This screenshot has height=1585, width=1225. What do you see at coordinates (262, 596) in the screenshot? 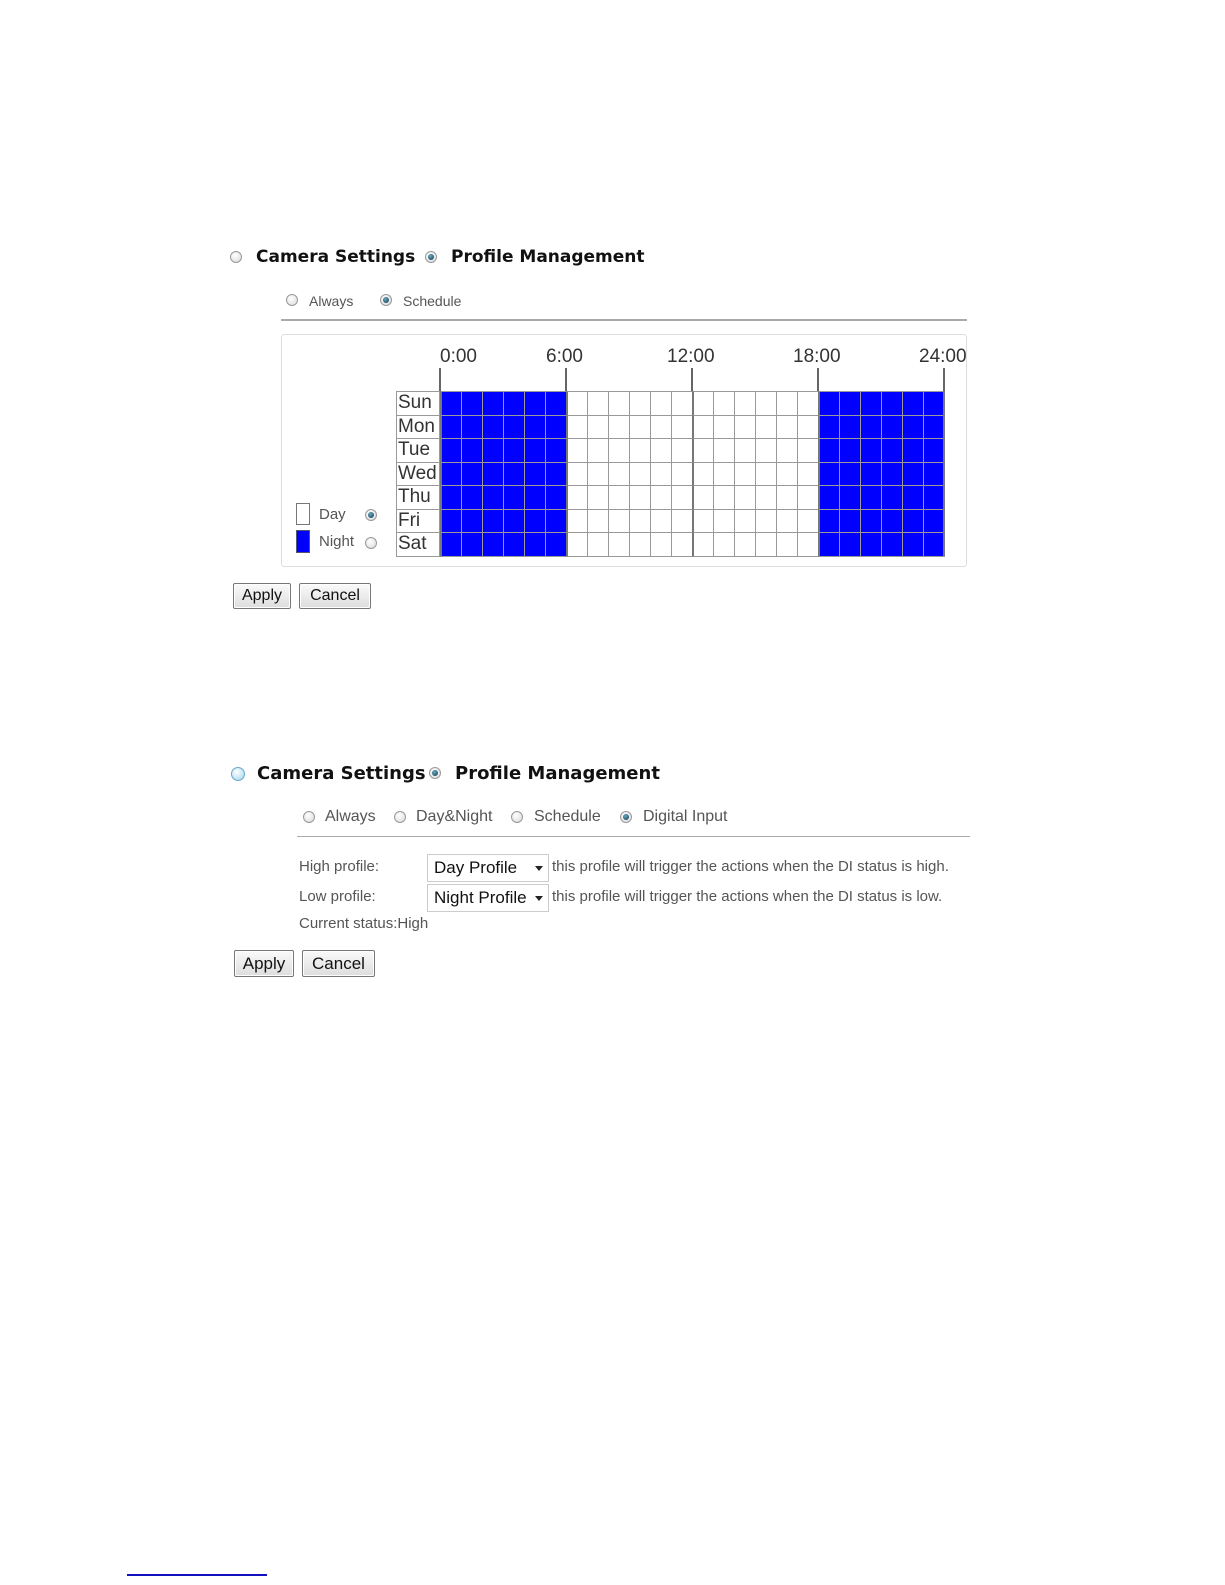
I see `apply-button: Apply` at bounding box center [262, 596].